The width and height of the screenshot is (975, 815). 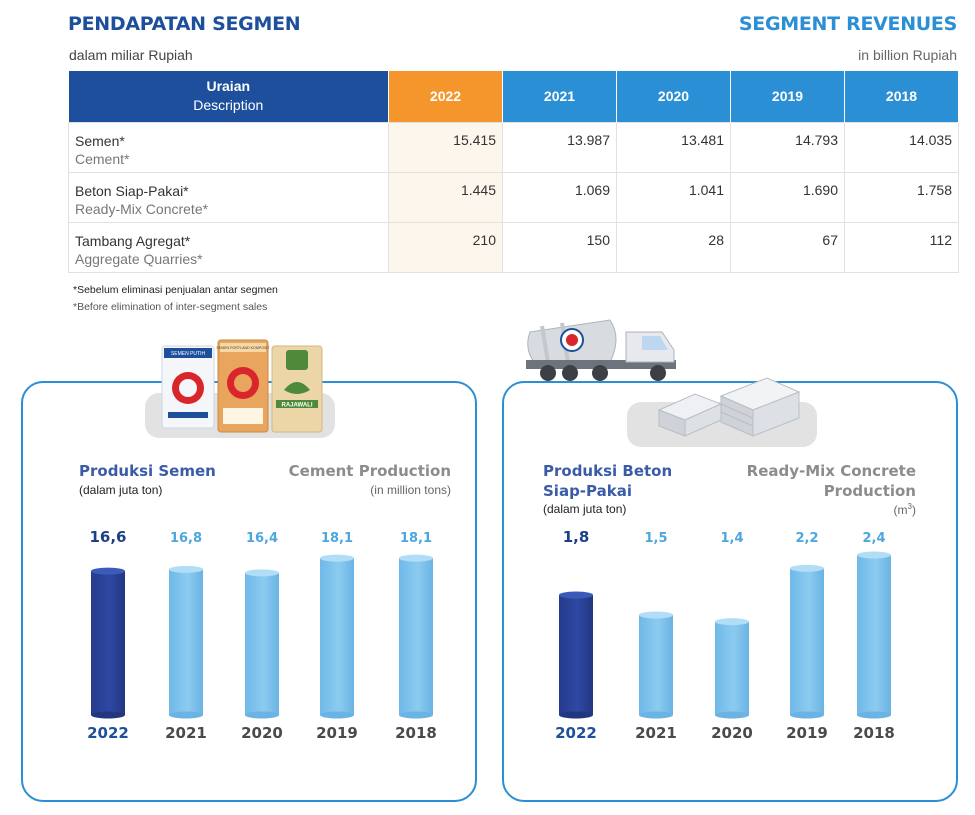 I want to click on concrete-chart-title-id: Produksi Beton Siap-Pakai, so click(x=607, y=481).